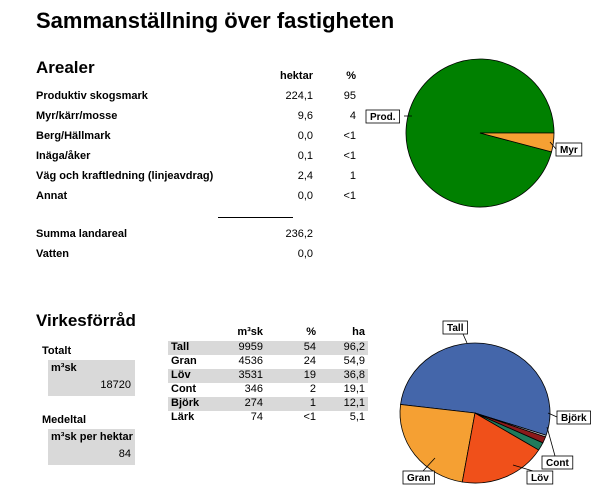  I want to click on sum-value: 236,2, so click(299, 234).